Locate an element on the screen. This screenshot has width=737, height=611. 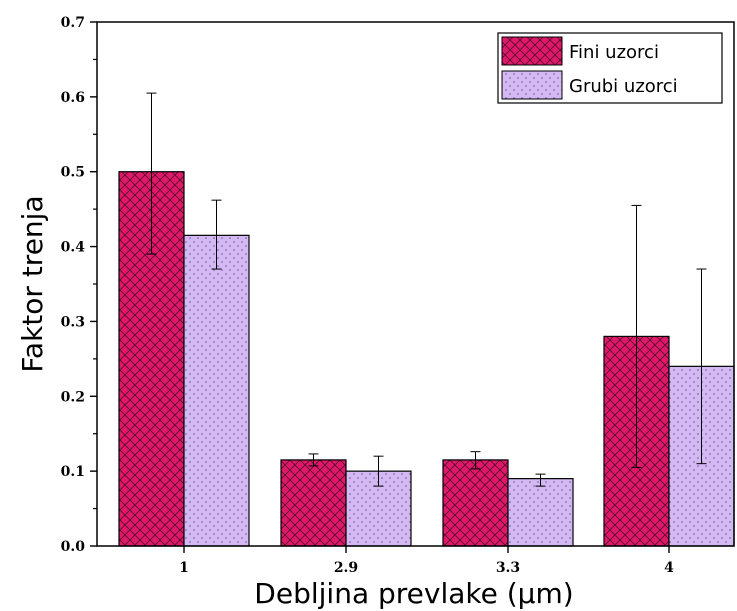
x-tick-label: 3.3 is located at coordinates (508, 568).